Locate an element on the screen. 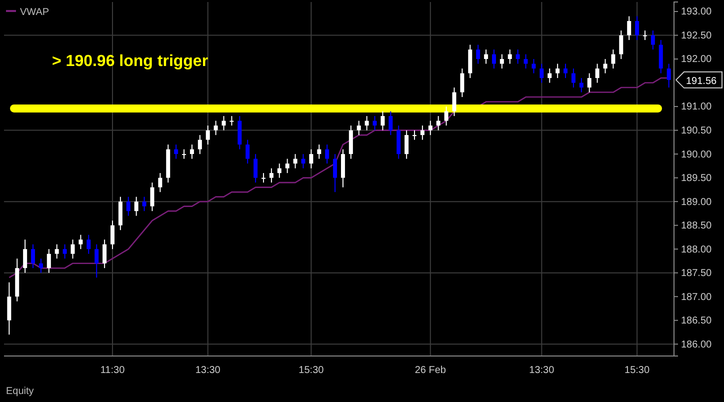 Image resolution: width=724 pixels, height=402 pixels. y-tick-label: 187.00 is located at coordinates (696, 297).